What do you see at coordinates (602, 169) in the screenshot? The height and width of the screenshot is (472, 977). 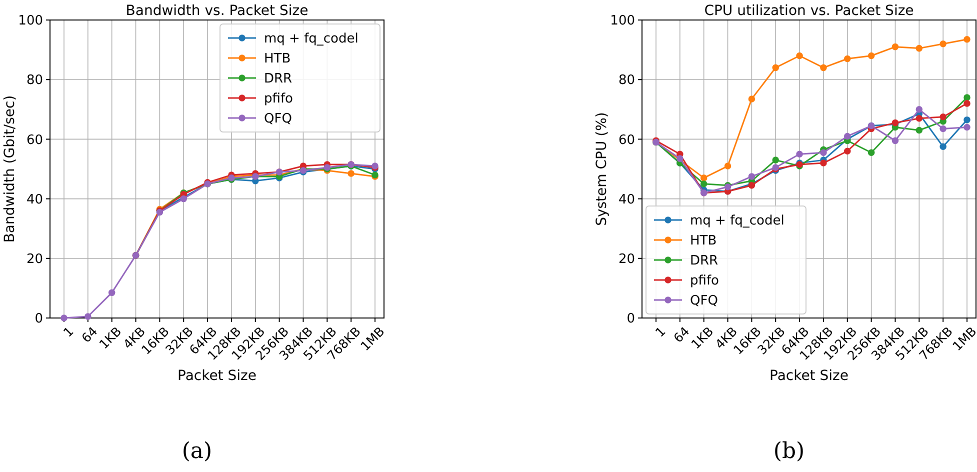 I see `y-axis-title: System CPU (%)` at bounding box center [602, 169].